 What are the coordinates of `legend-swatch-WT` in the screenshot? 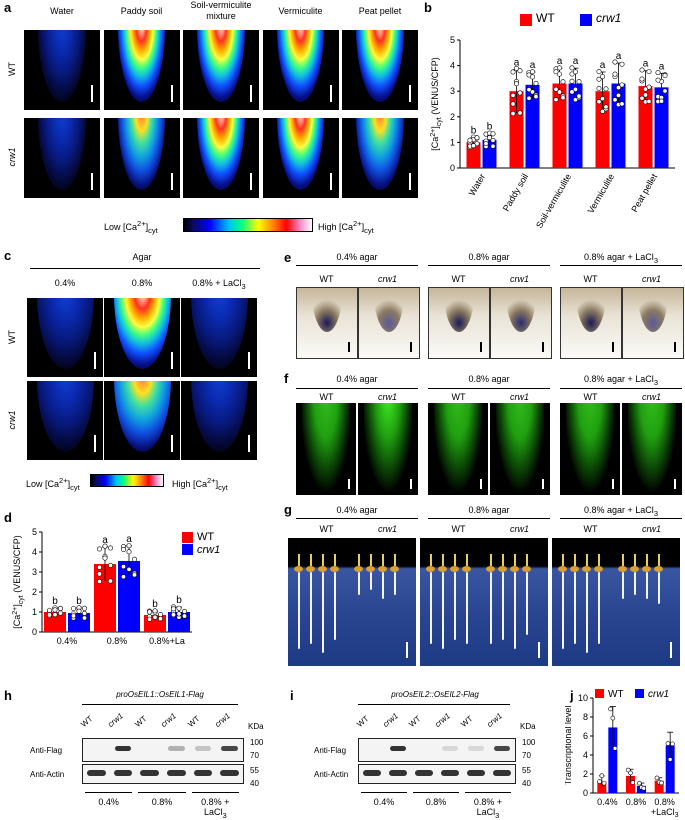 It's located at (599, 693).